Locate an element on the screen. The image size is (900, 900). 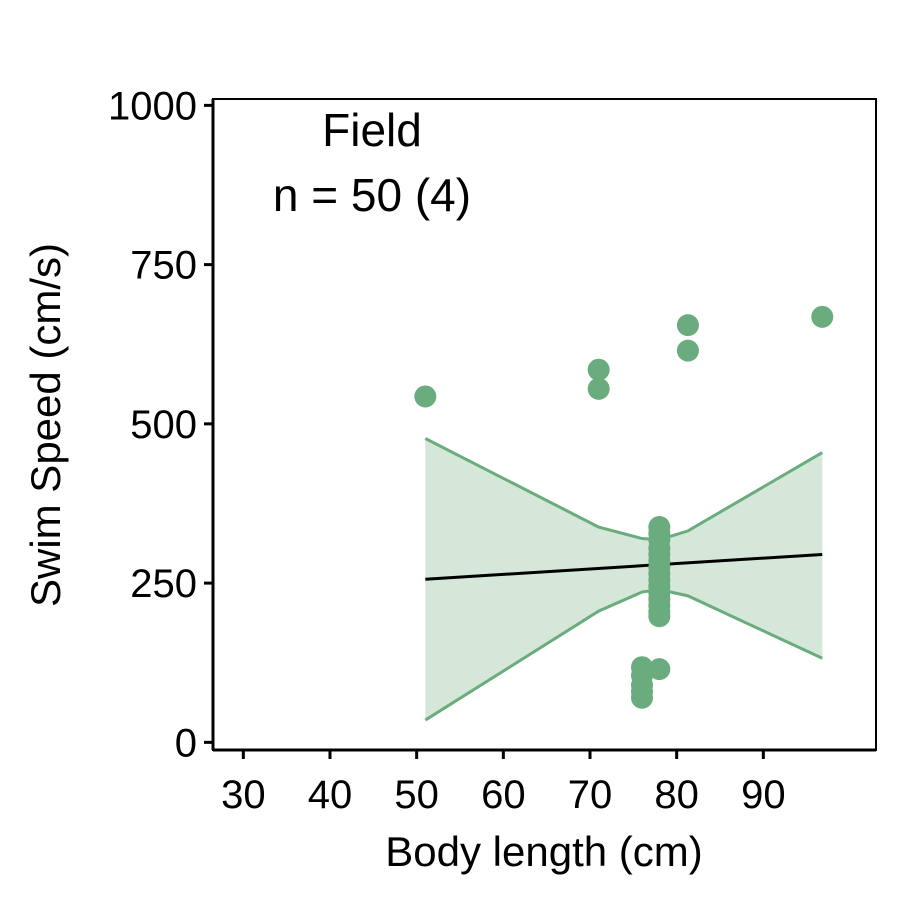
x-axis-title: Body length (cm) is located at coordinates (543, 851).